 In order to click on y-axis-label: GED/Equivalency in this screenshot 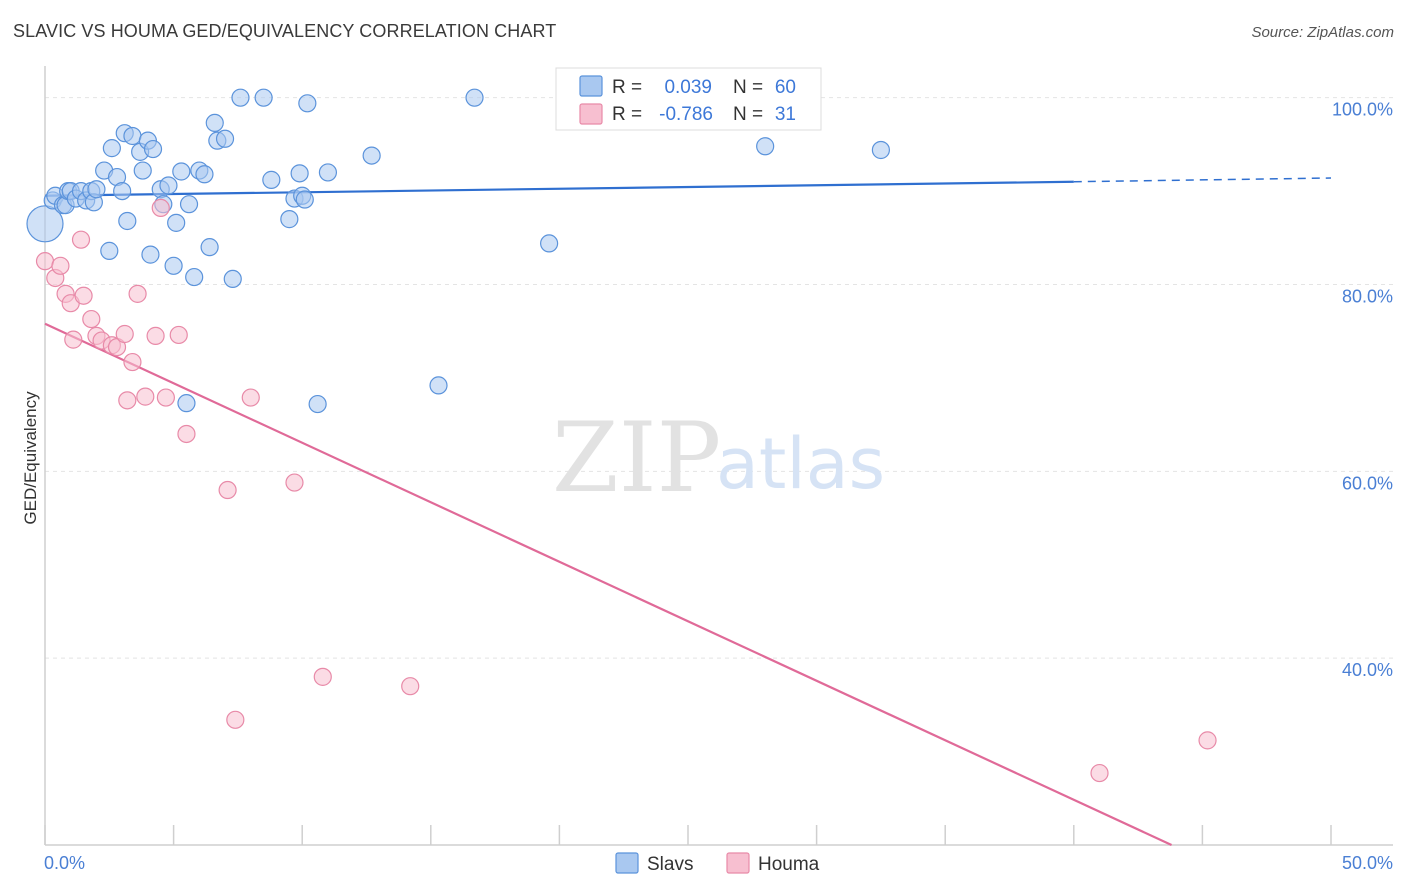, I will do `click(30, 458)`.